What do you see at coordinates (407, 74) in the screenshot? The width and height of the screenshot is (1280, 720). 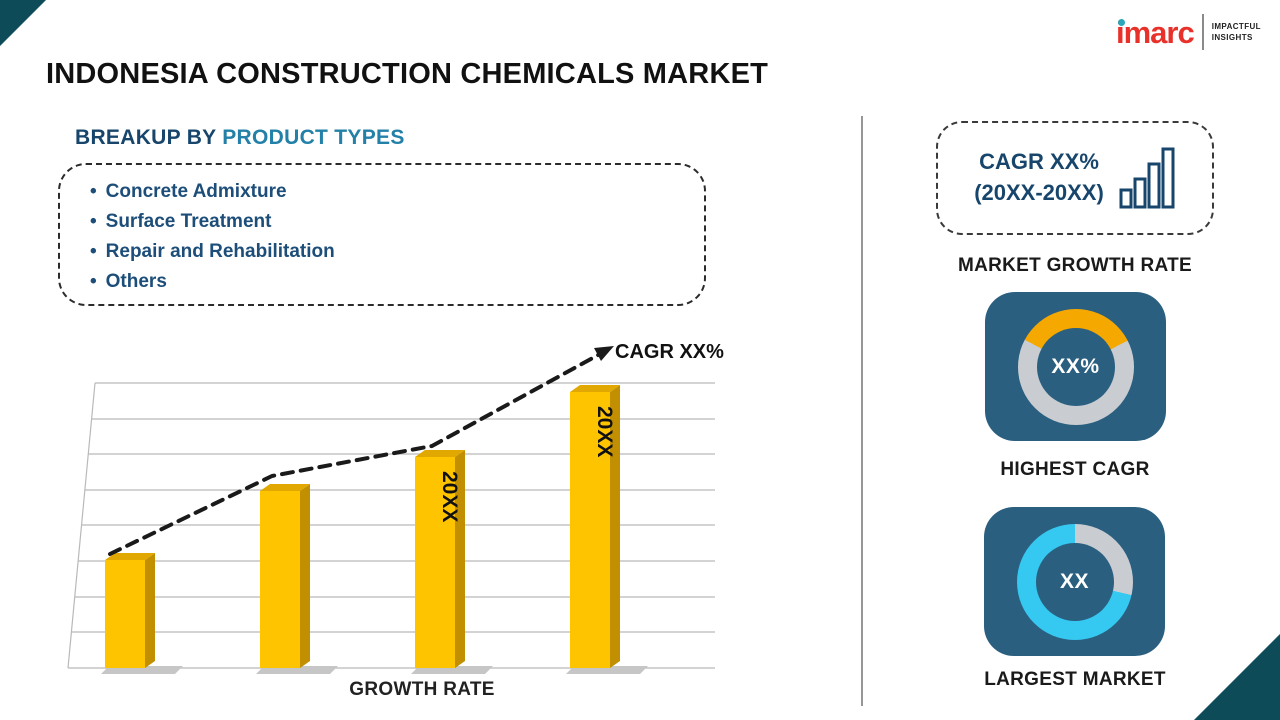 I see `page-title: INDONESIA CONSTRUCTION CHEMICALS MARKET` at bounding box center [407, 74].